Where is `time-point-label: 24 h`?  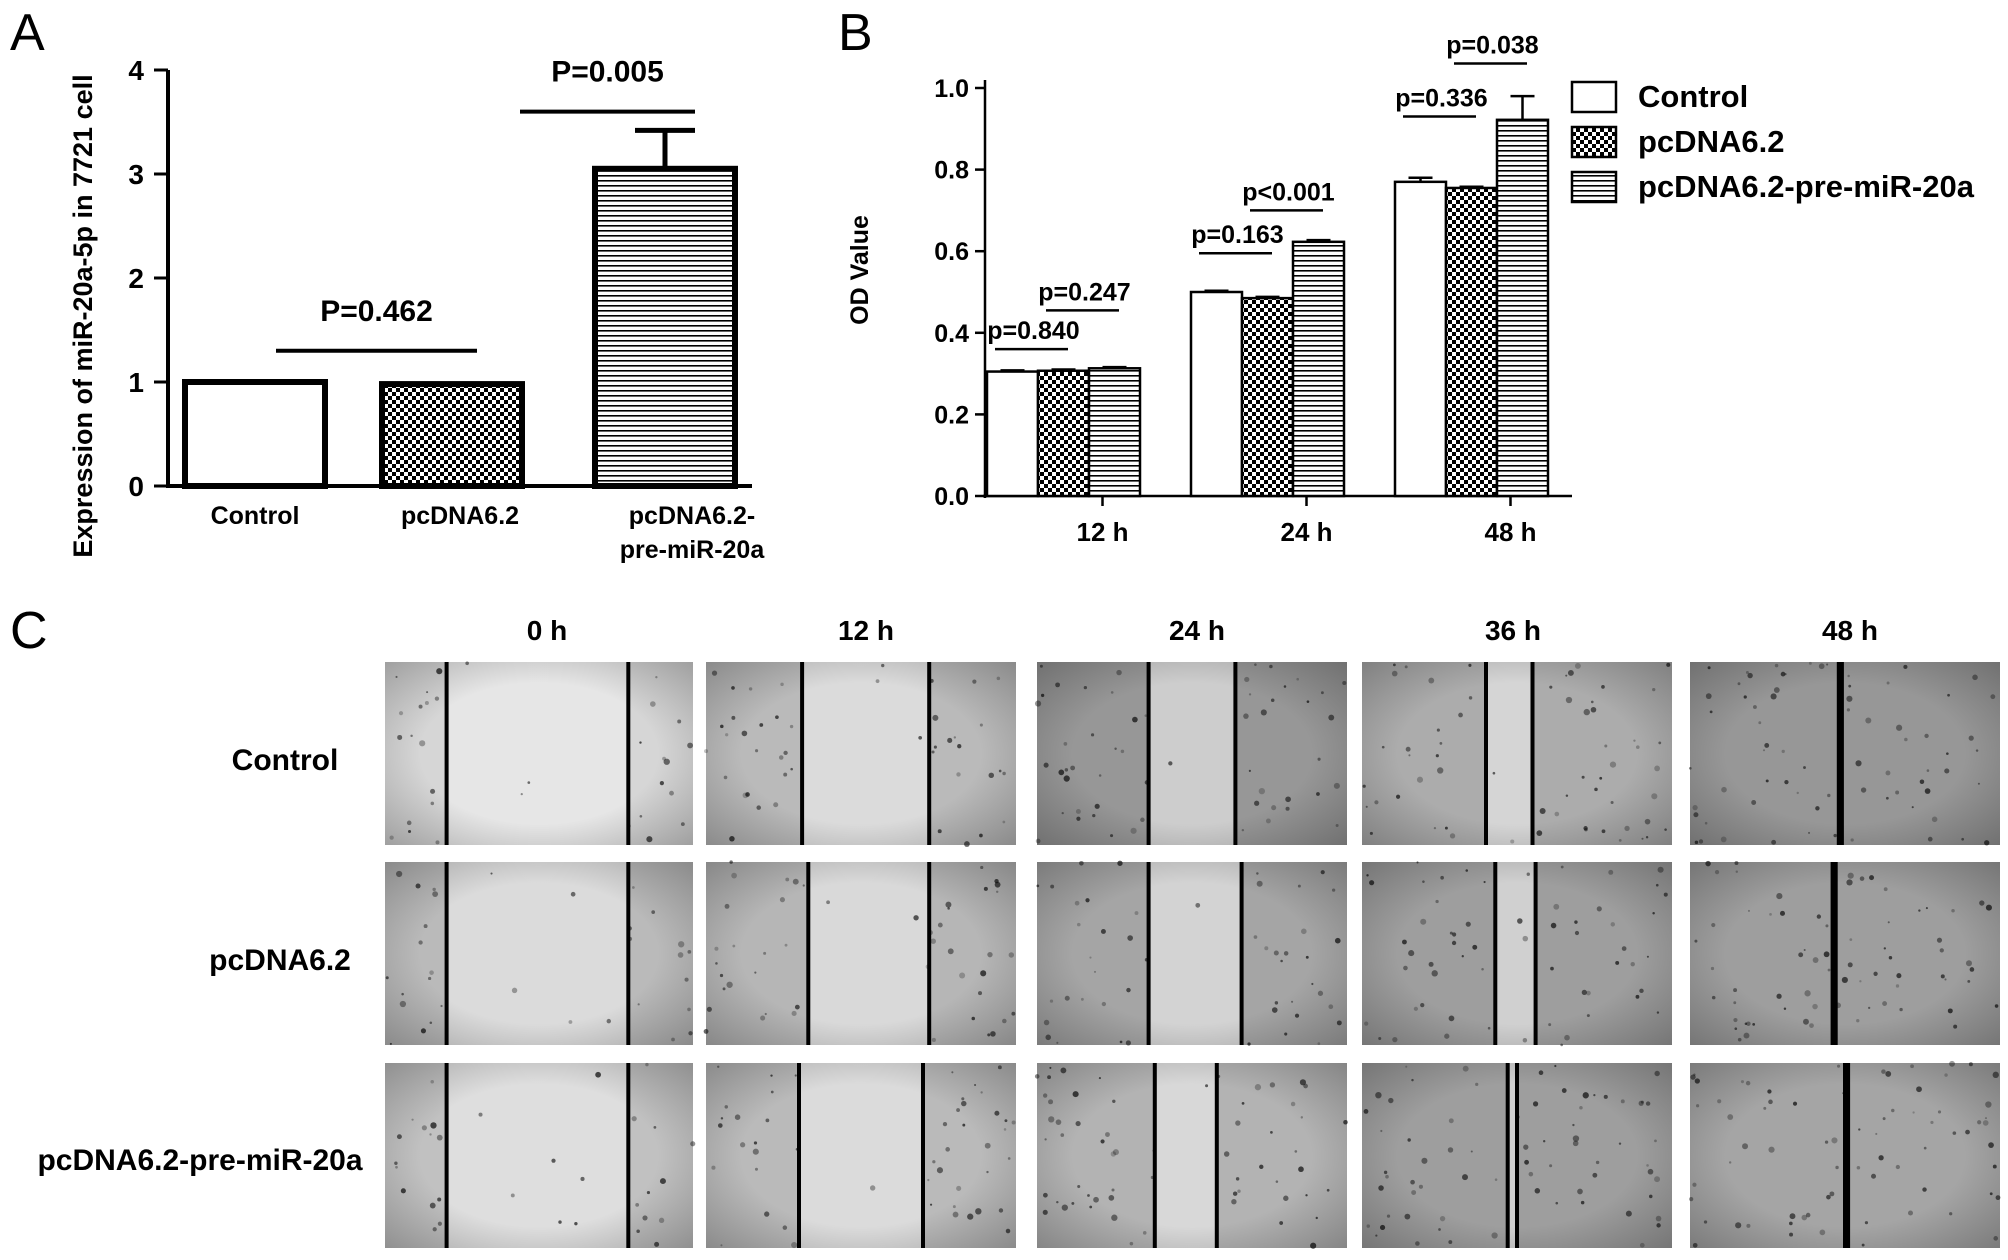
time-point-label: 24 h is located at coordinates (1197, 630).